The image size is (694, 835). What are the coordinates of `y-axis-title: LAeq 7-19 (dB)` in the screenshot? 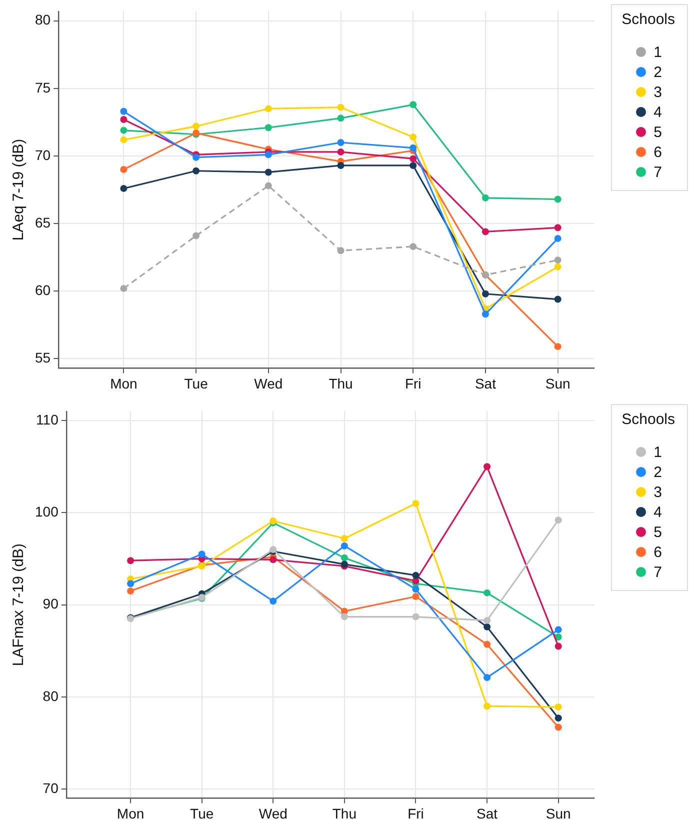 It's located at (19, 189).